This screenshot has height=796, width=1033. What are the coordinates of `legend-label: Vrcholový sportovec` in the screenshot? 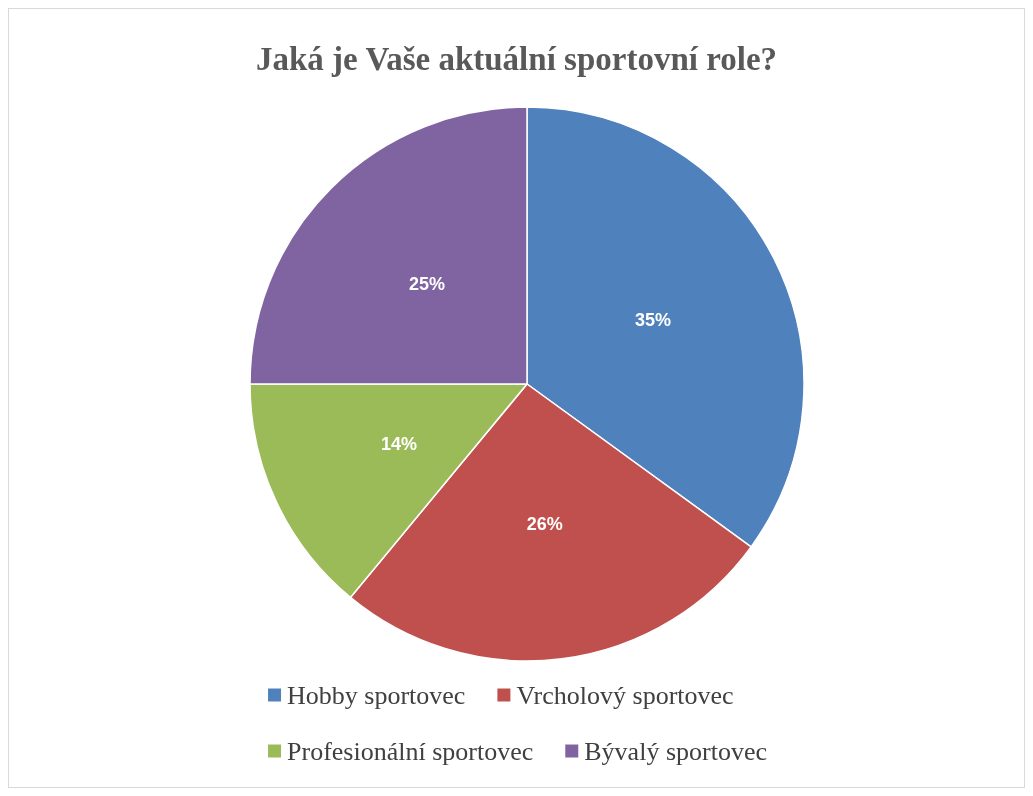 It's located at (625, 695).